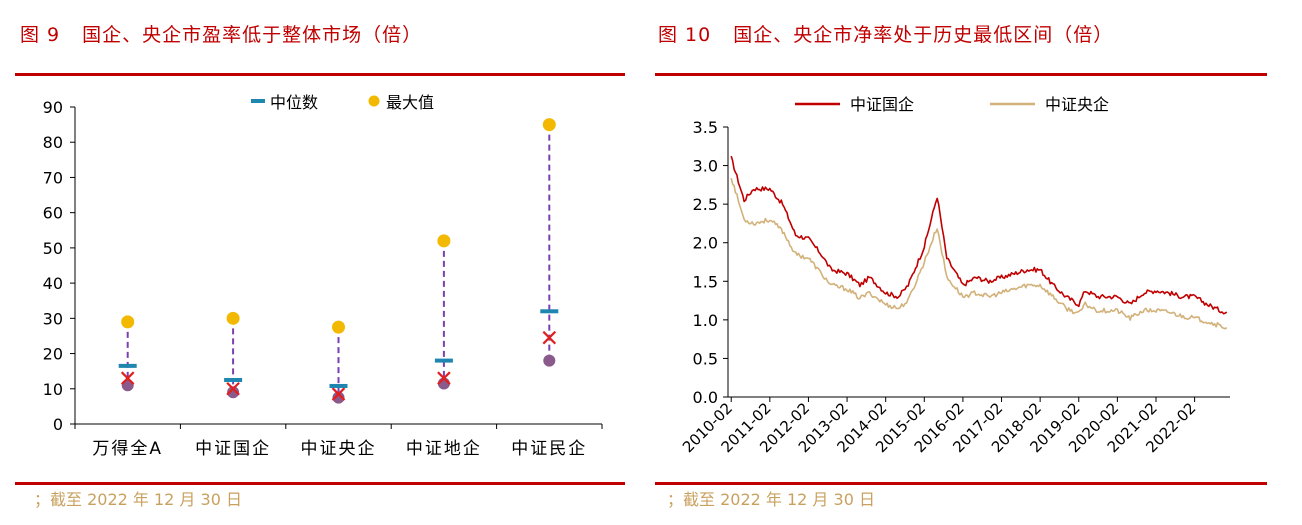 The height and width of the screenshot is (525, 1302). Describe the element at coordinates (705, 281) in the screenshot. I see `y-tick-label: 1.5` at that location.